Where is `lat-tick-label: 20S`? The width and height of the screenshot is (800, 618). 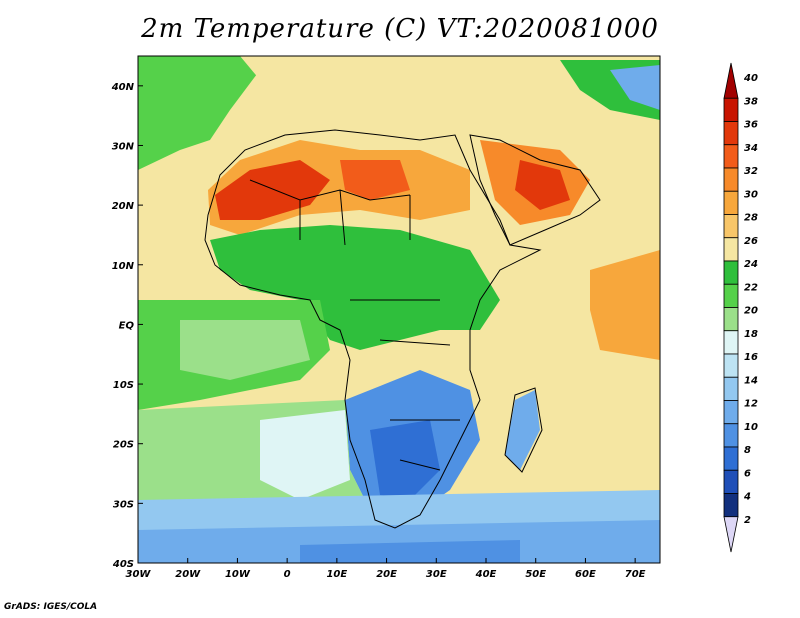 lat-tick-label: 20S is located at coordinates (123, 445).